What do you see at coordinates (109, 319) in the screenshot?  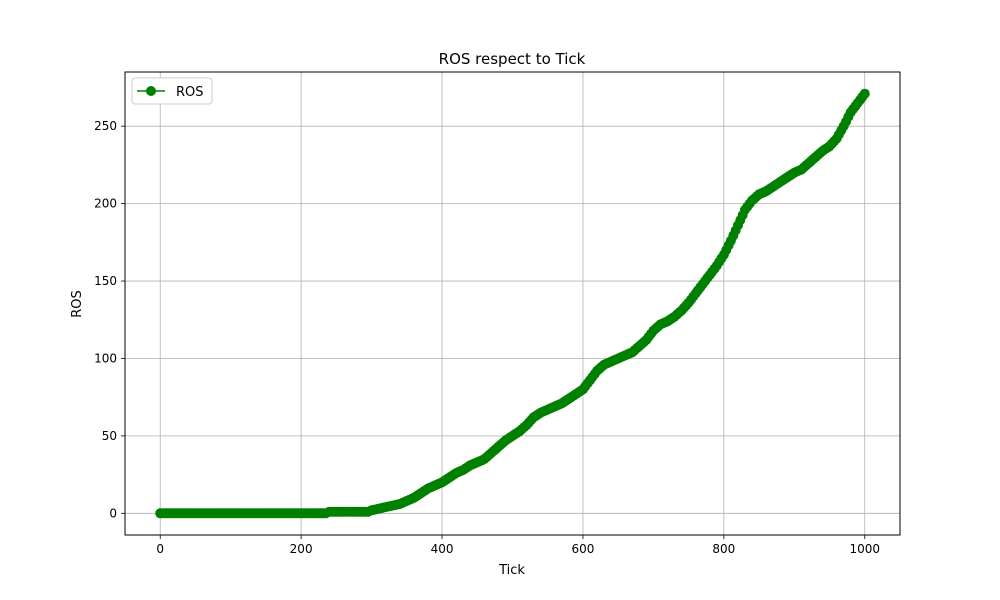 I see `y-axis-ticks: 0 50 100 150 200 250` at bounding box center [109, 319].